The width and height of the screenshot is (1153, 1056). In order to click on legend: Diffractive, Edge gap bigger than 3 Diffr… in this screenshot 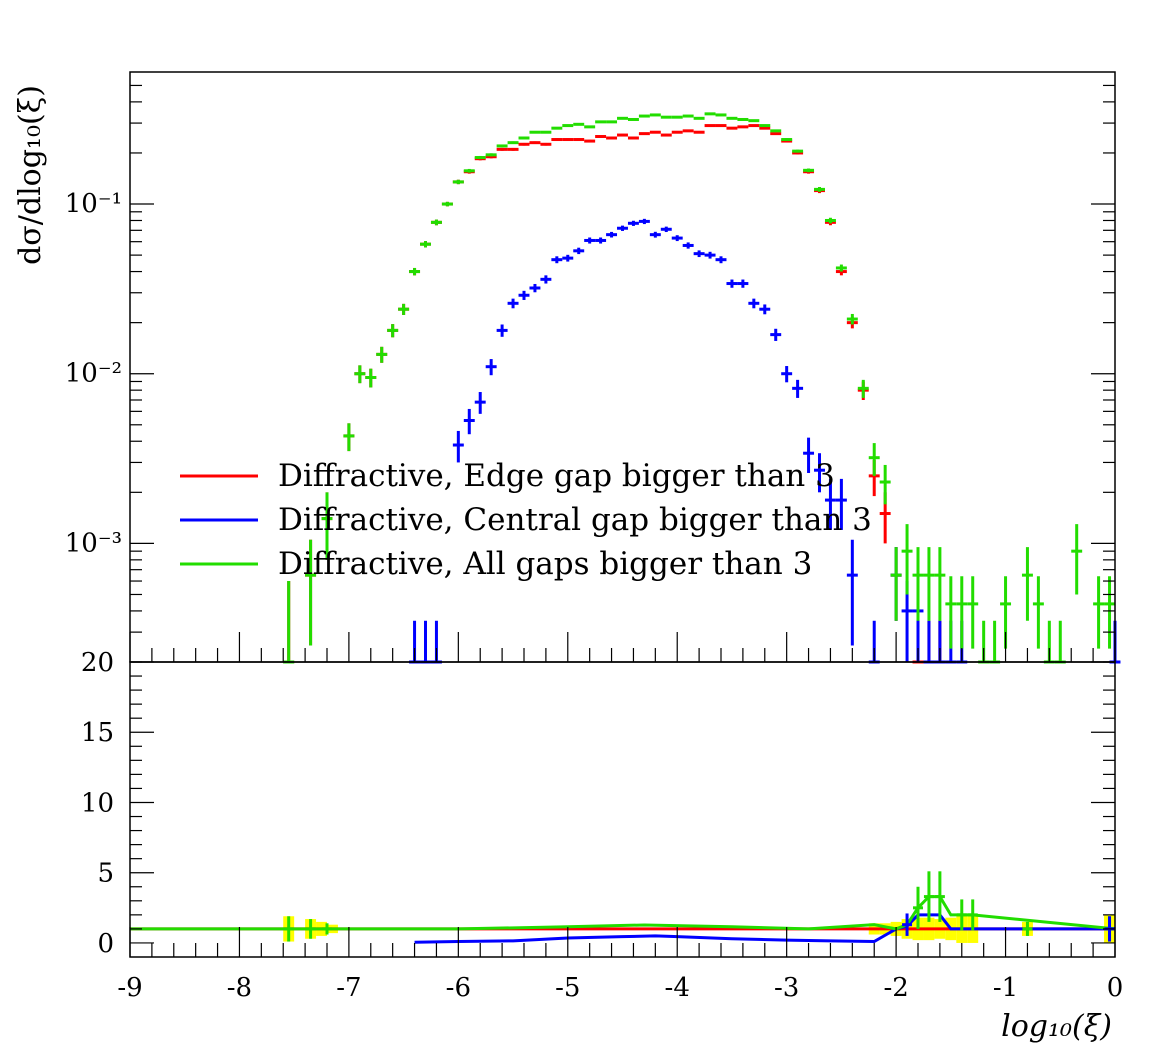, I will do `click(526, 520)`.